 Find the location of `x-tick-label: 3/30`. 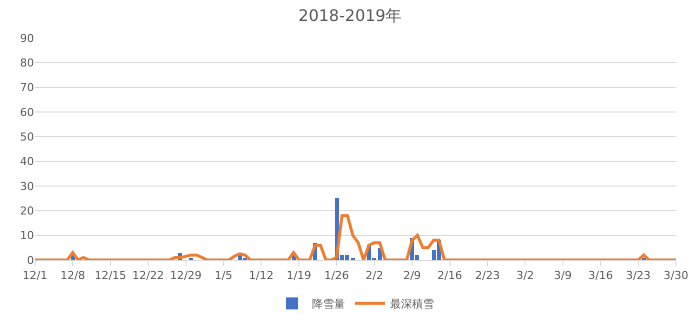

x-tick-label: 3/30 is located at coordinates (676, 275).